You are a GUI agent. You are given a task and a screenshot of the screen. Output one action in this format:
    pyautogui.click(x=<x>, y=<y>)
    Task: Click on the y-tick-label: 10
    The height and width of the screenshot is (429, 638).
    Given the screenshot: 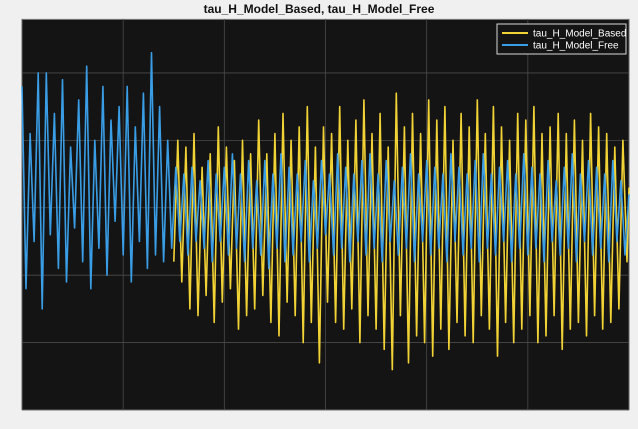 What is the action you would take?
    pyautogui.click(x=12, y=141)
    